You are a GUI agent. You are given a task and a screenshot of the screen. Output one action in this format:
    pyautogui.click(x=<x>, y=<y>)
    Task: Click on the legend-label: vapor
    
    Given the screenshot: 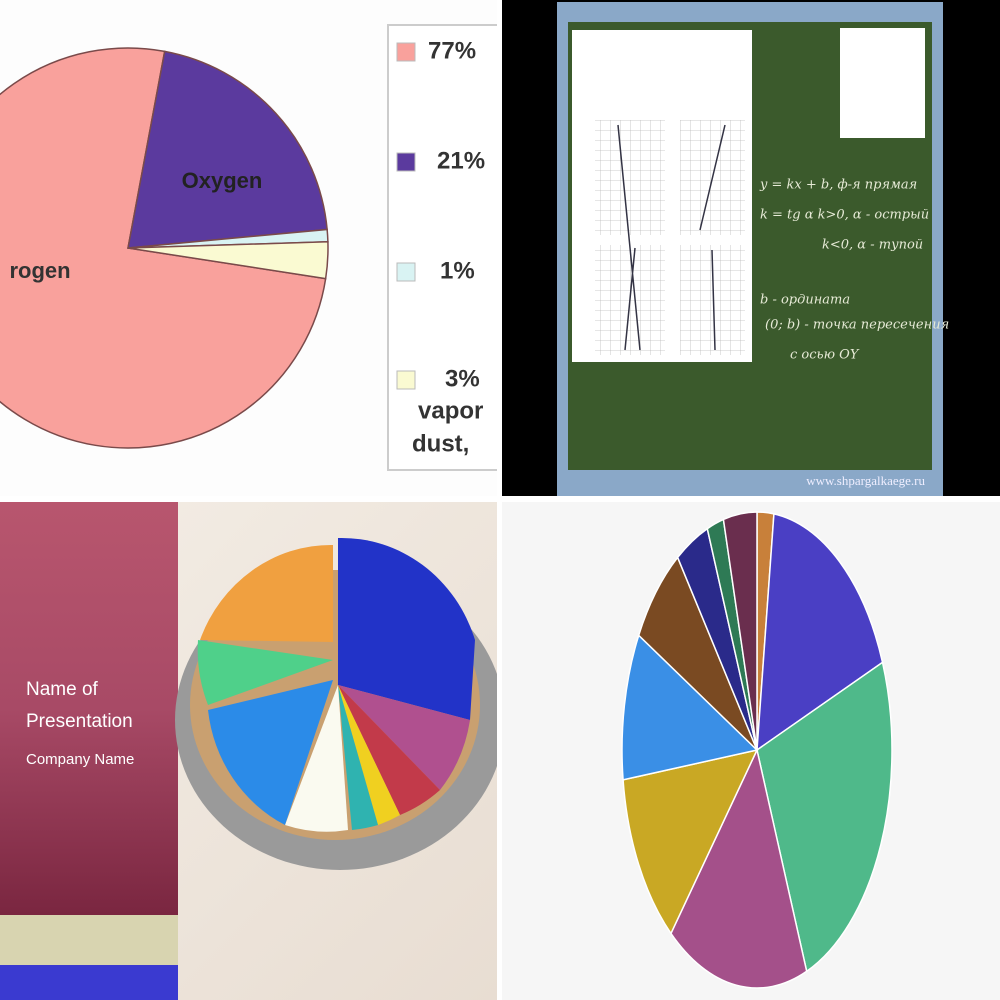 What is the action you would take?
    pyautogui.click(x=450, y=410)
    